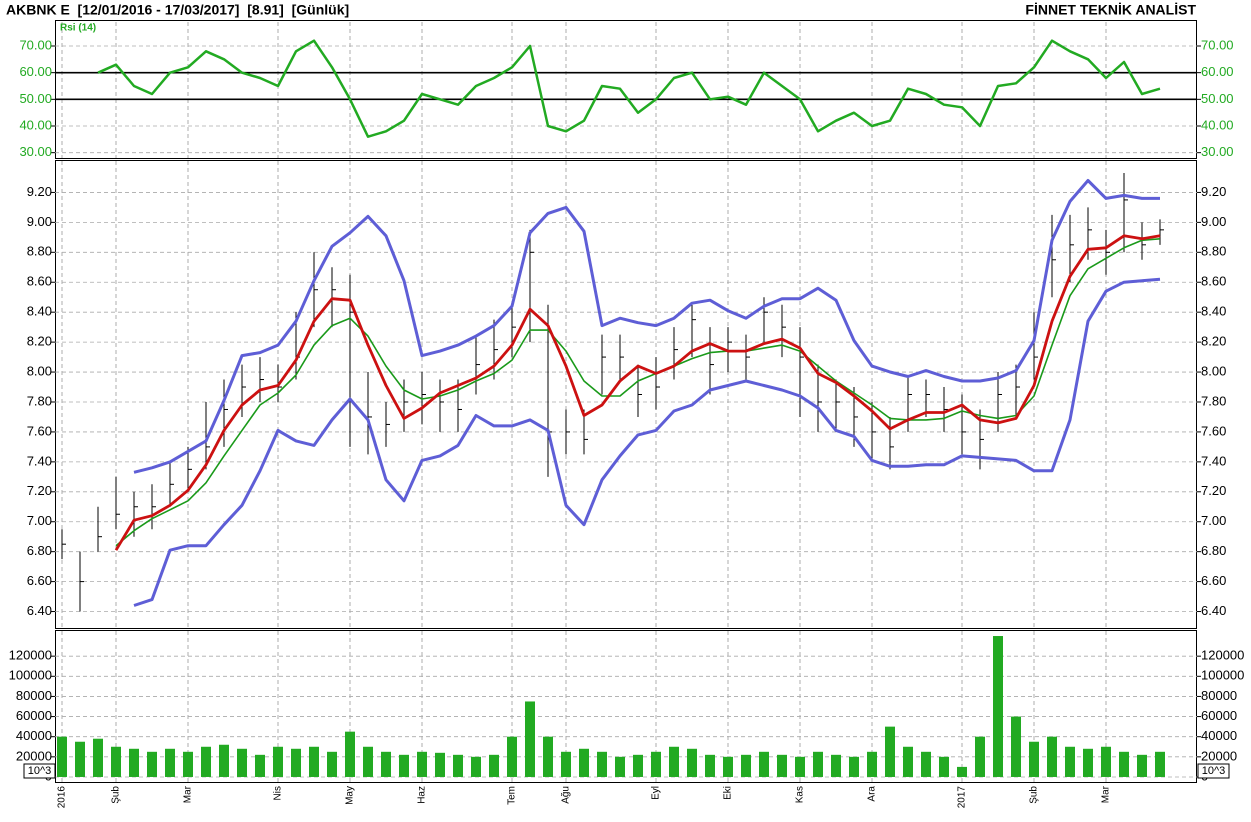  Describe the element at coordinates (1213, 400) in the screenshot. I see `y-tick-label-right: 7.80` at that location.